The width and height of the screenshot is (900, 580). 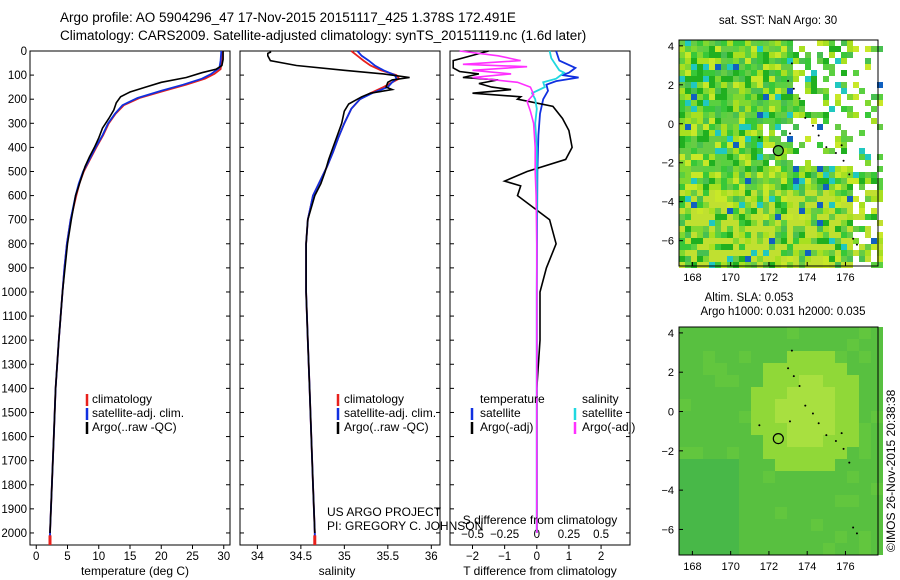 I want to click on legend-label-sal-argo: Argo(-adj), so click(x=608, y=427).